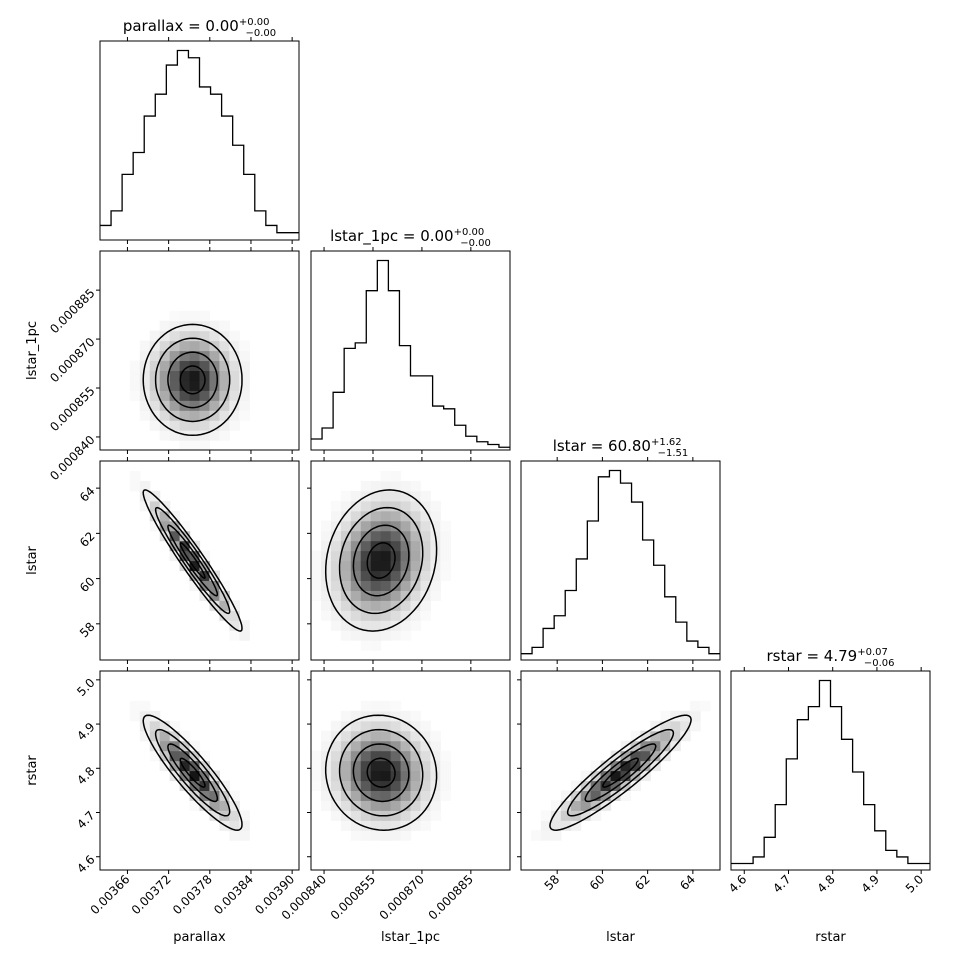 This screenshot has height=970, width=970. I want to click on y-tick-label: 64, so click(87, 494).